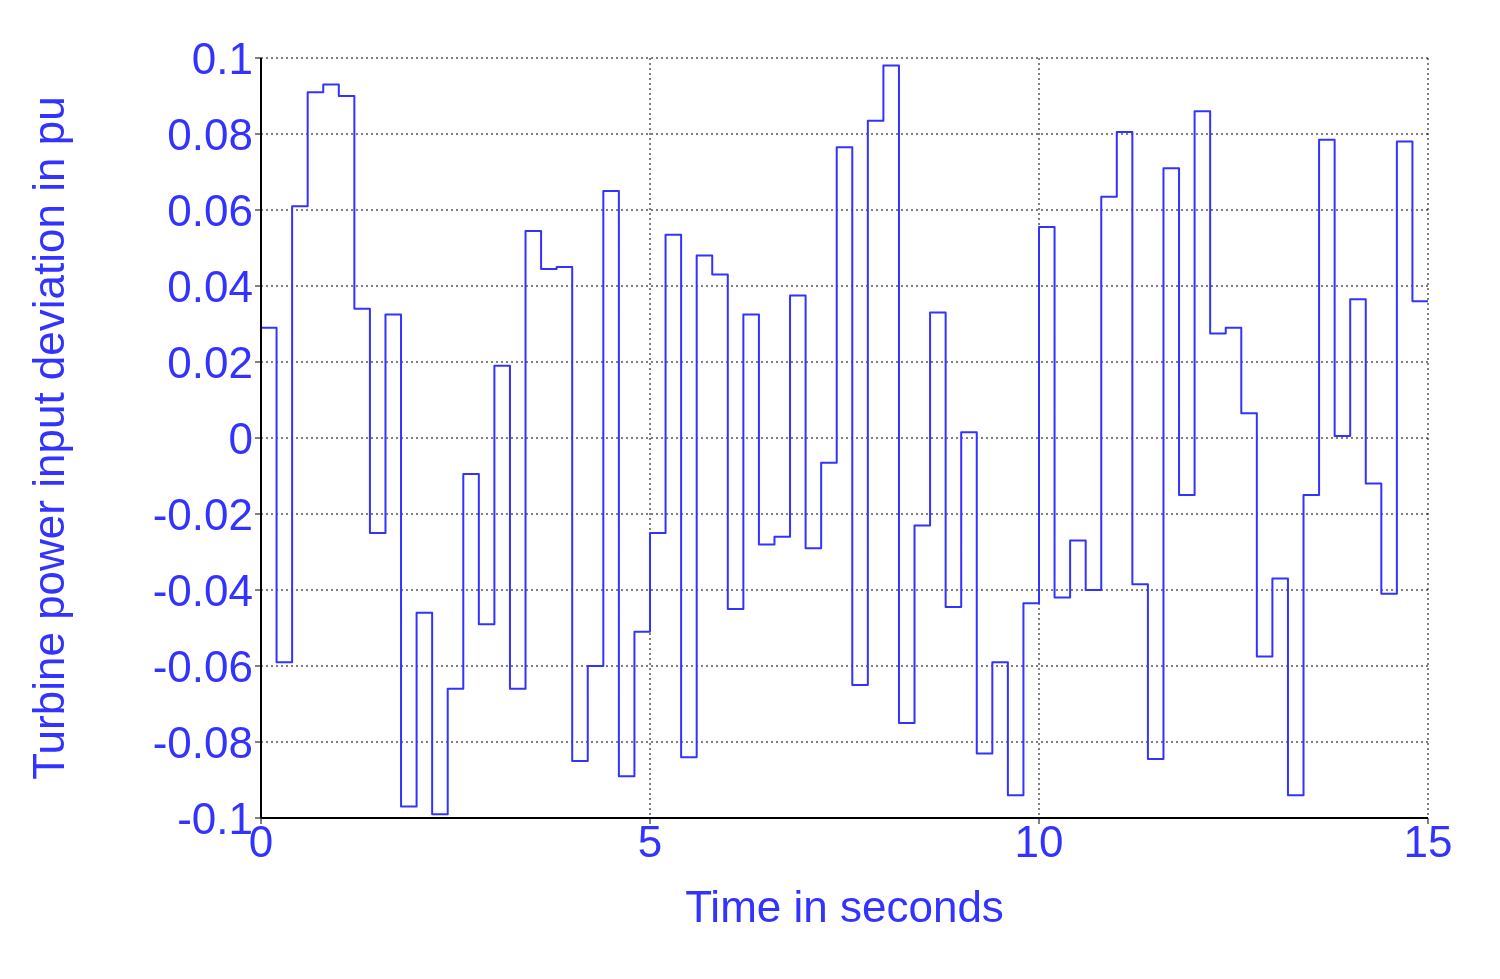  I want to click on y-tick-label: -0.02, so click(202, 514).